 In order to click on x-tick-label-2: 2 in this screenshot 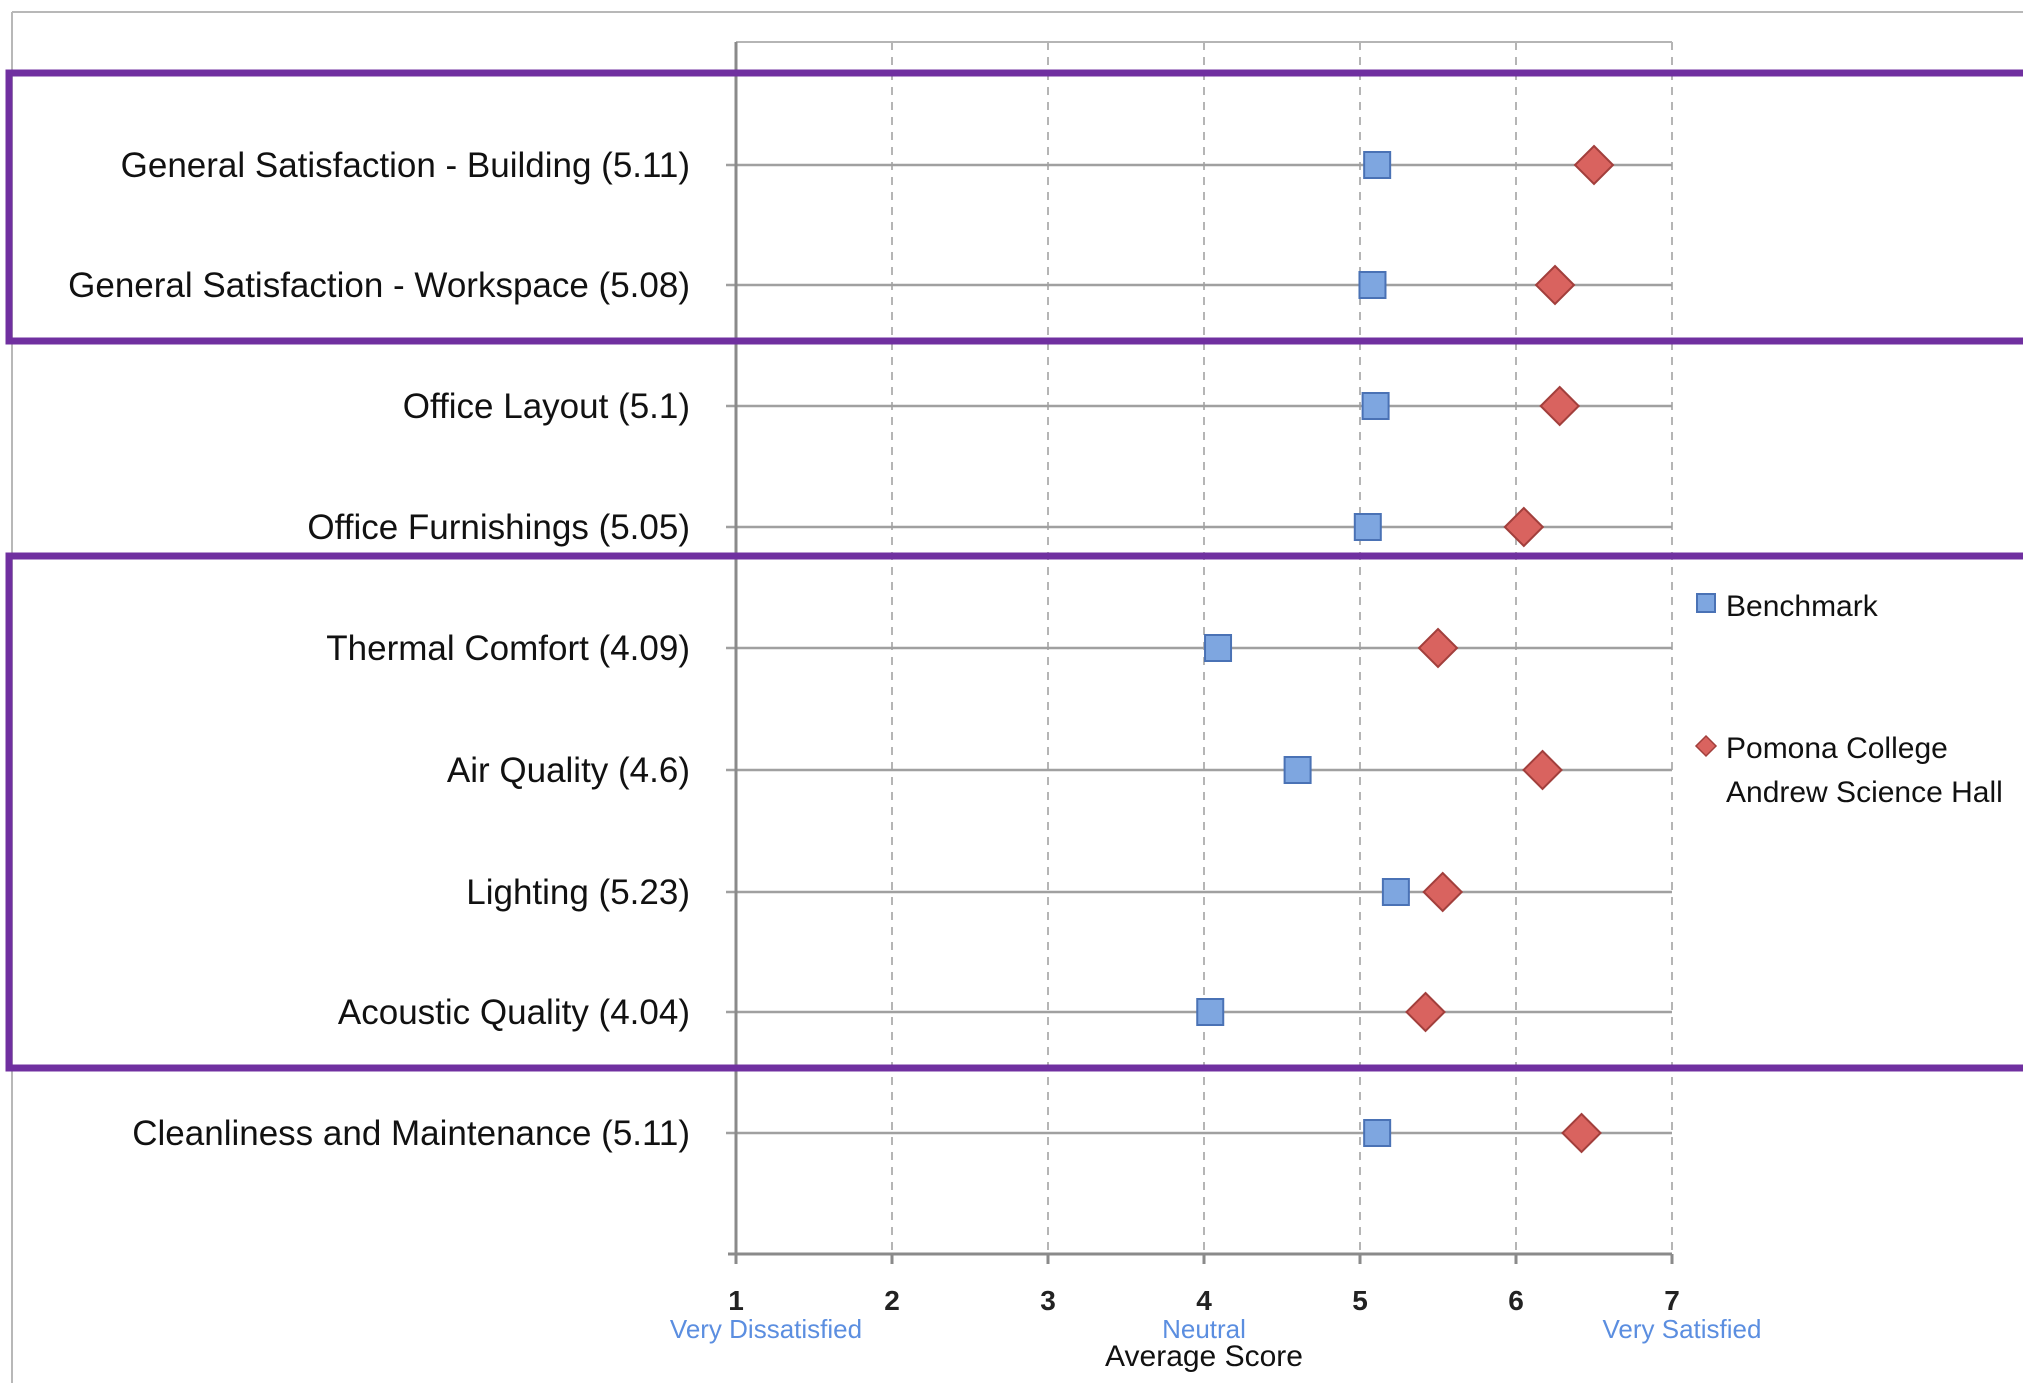, I will do `click(892, 1300)`.